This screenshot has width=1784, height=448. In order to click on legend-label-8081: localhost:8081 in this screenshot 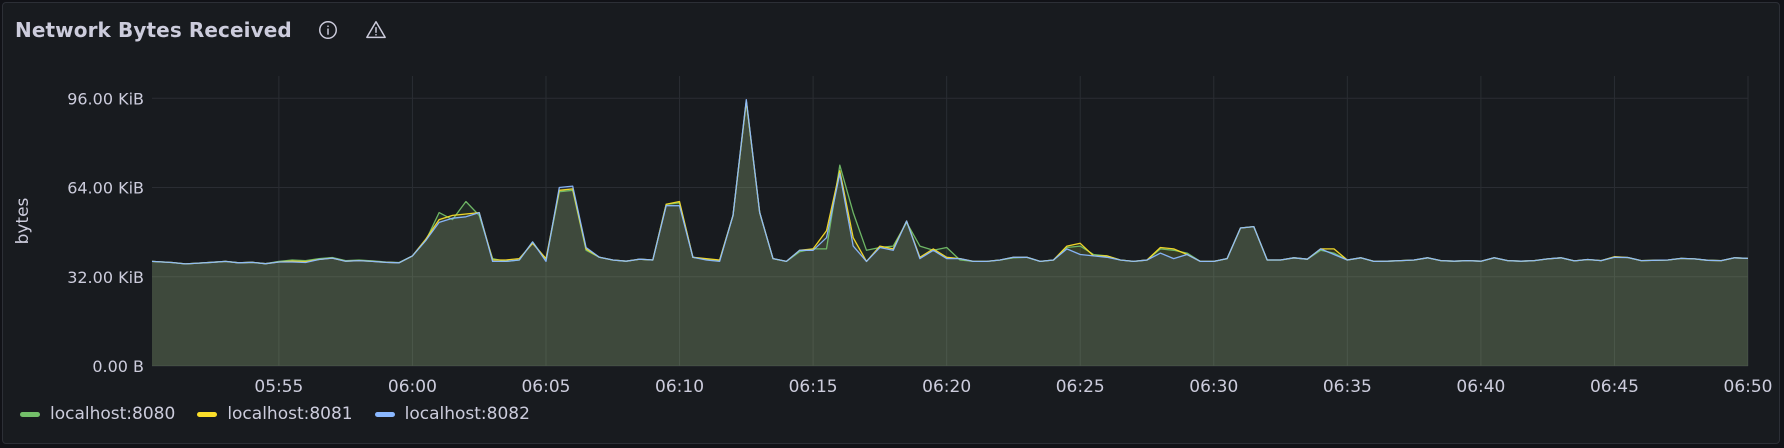, I will do `click(290, 414)`.